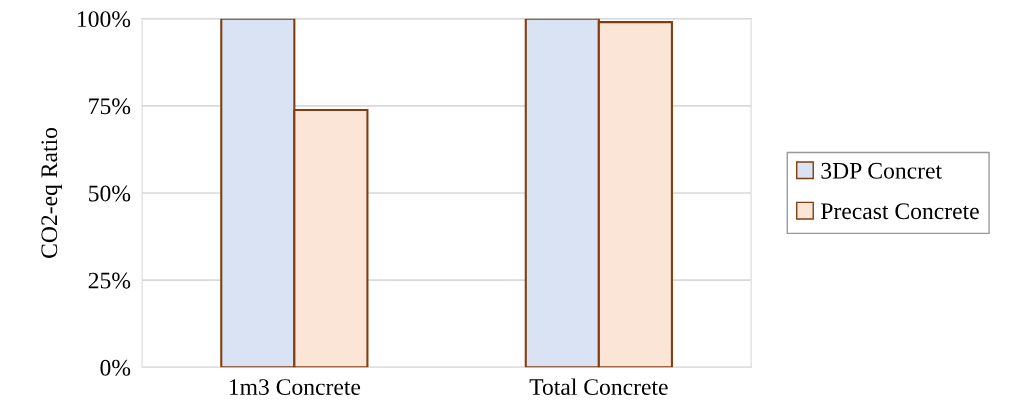 This screenshot has height=415, width=1015. I want to click on legend-label: Precast Concrete, so click(900, 211).